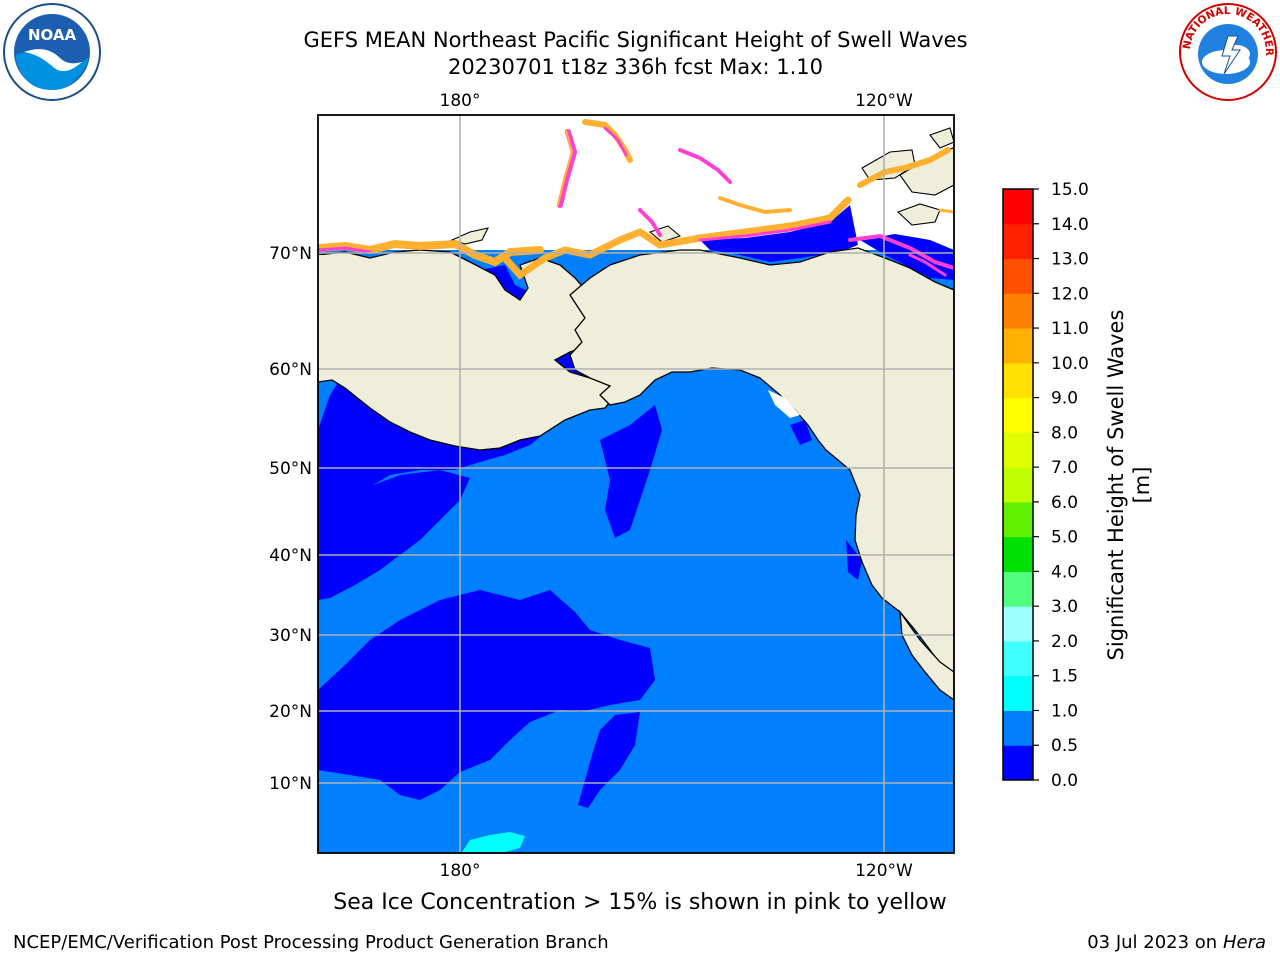 Image resolution: width=1280 pixels, height=960 pixels. What do you see at coordinates (1155, 942) in the screenshot?
I see `footer-date-text: 03 Jul 2023 on` at bounding box center [1155, 942].